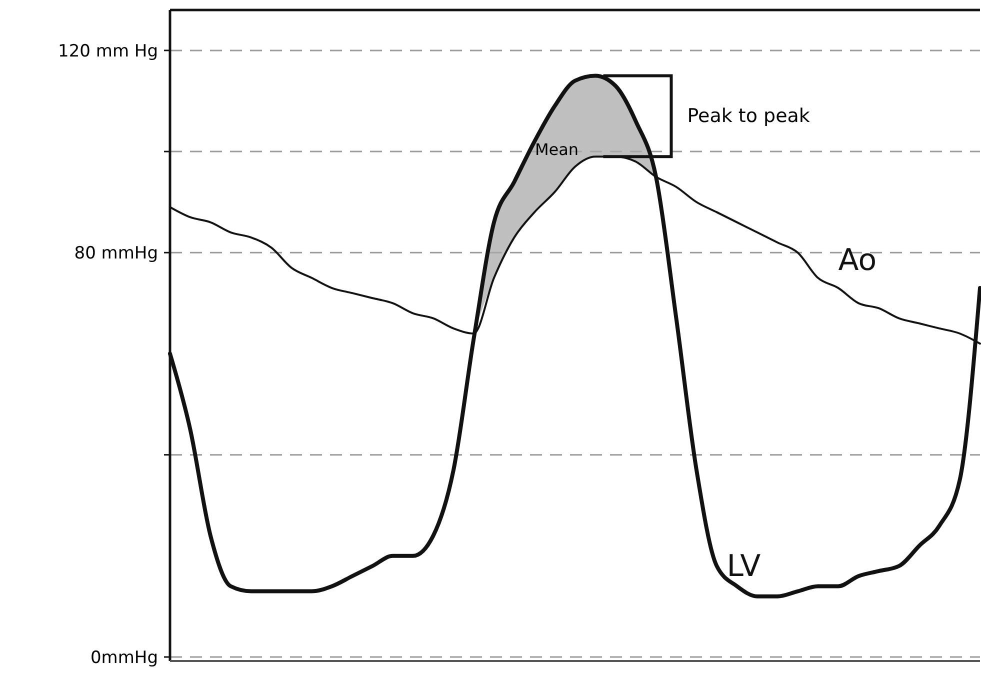 Image resolution: width=981 pixels, height=688 pixels. What do you see at coordinates (748, 116) in the screenshot?
I see `annotation: Peak to peak` at bounding box center [748, 116].